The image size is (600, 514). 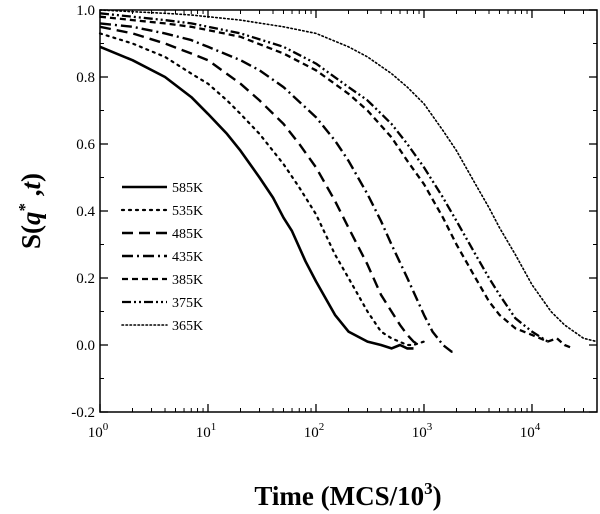 I want to click on y-tick-label: 0.6, so click(x=85, y=145).